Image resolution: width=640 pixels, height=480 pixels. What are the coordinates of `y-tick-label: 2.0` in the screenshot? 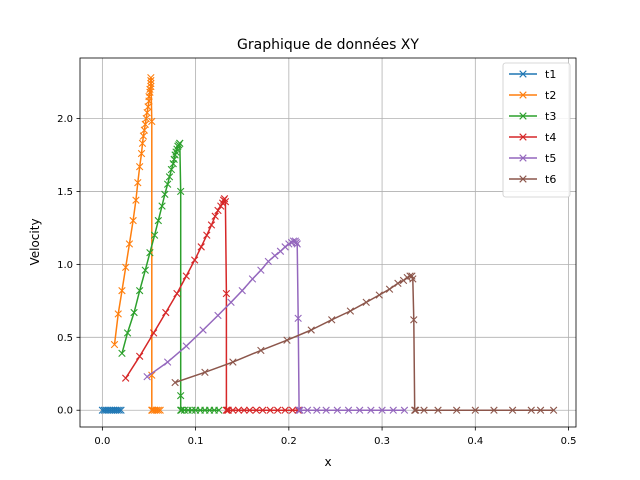 It's located at (65, 119).